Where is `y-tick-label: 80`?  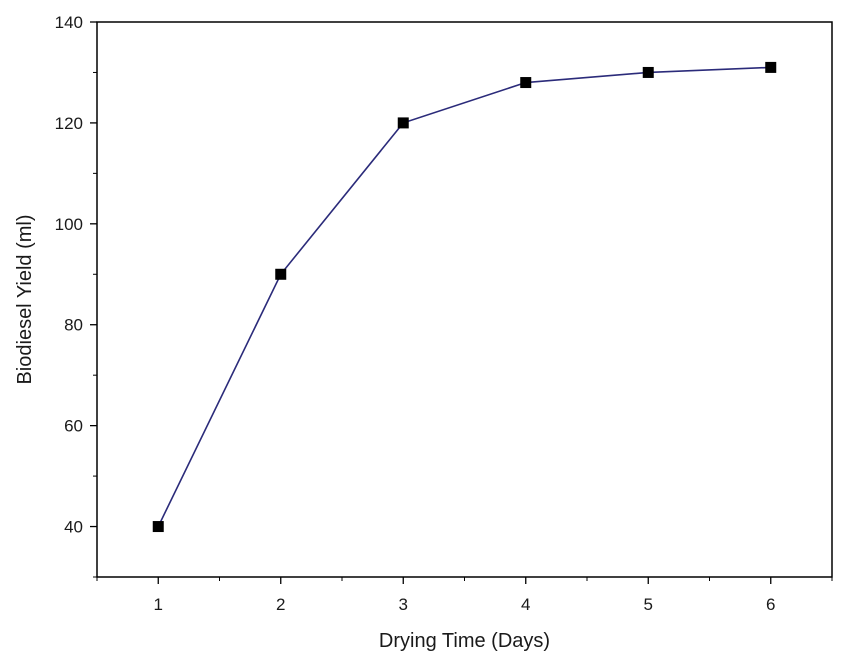
y-tick-label: 80 is located at coordinates (73, 325).